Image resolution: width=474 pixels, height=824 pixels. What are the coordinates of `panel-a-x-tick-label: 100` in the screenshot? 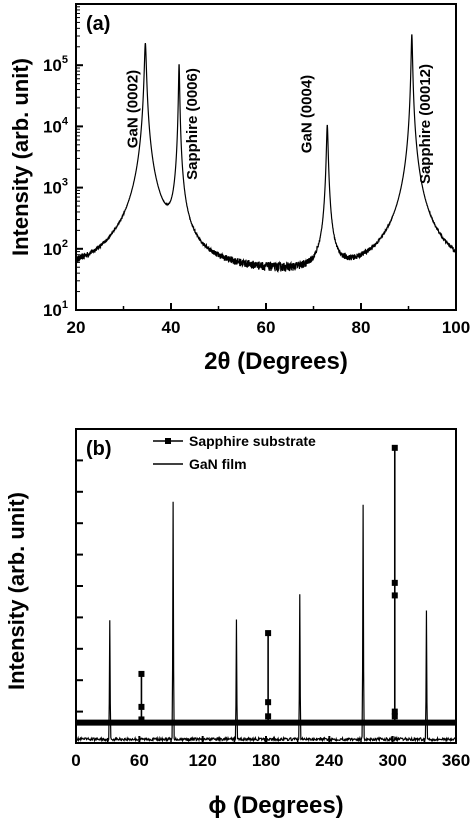 It's located at (456, 327).